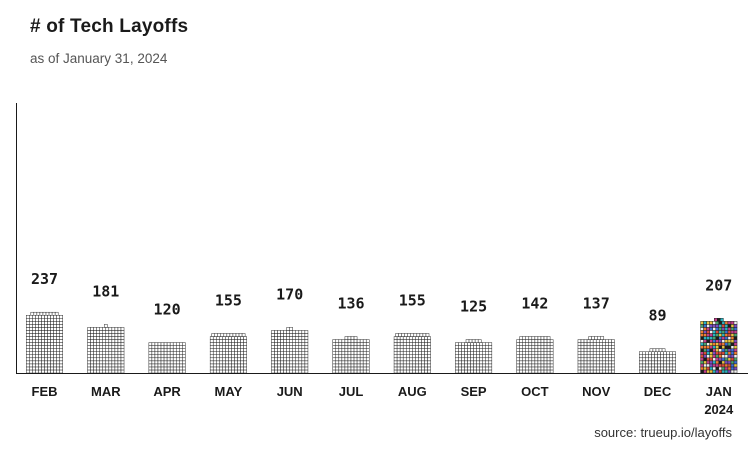 The image size is (756, 453). Describe the element at coordinates (44, 279) in the screenshot. I see `value-label: 237` at that location.